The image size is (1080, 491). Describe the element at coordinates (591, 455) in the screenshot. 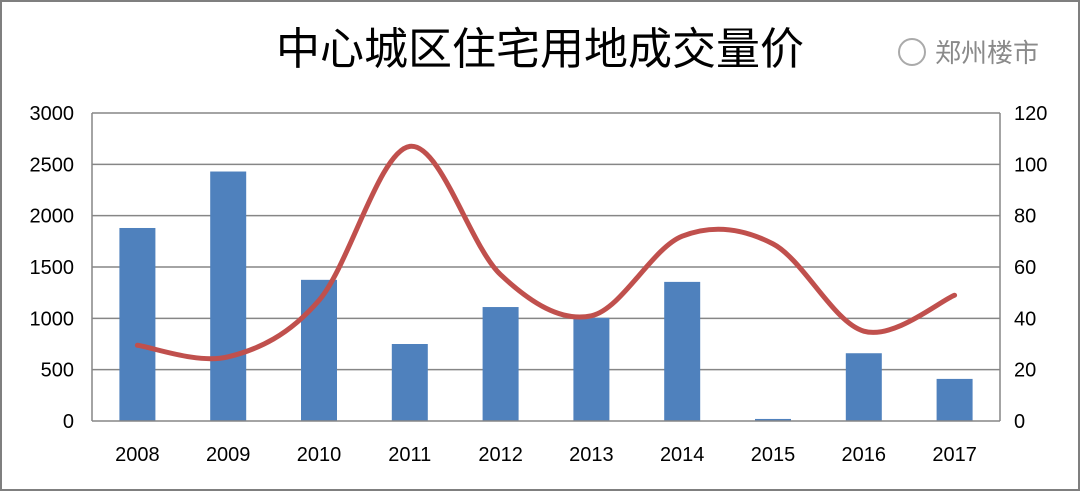

I see `x-tick-label: 2013` at that location.